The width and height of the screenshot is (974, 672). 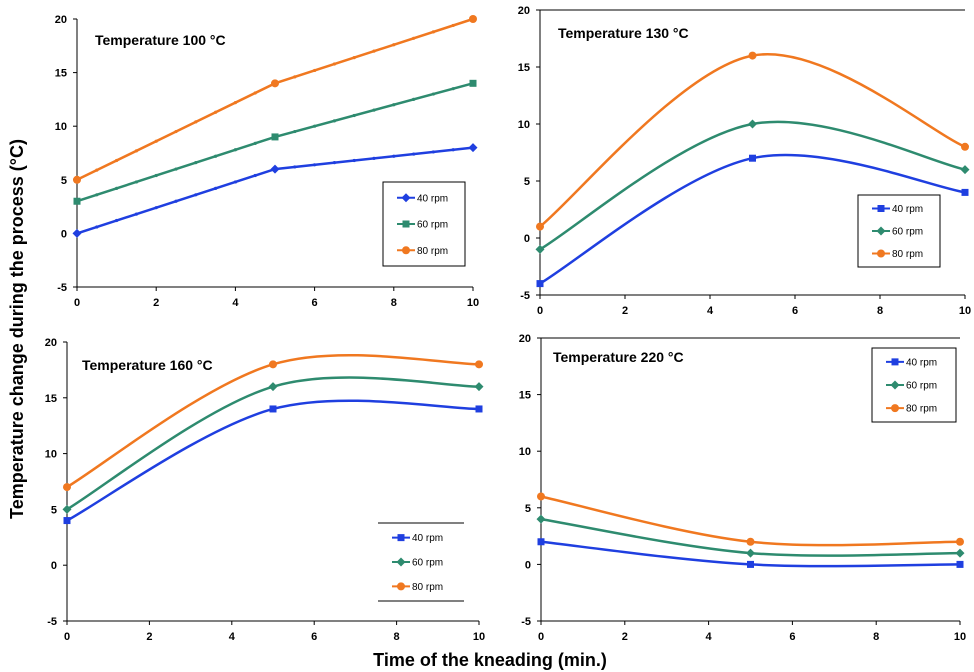 I want to click on y-tick-label: 15, so click(x=51, y=399).